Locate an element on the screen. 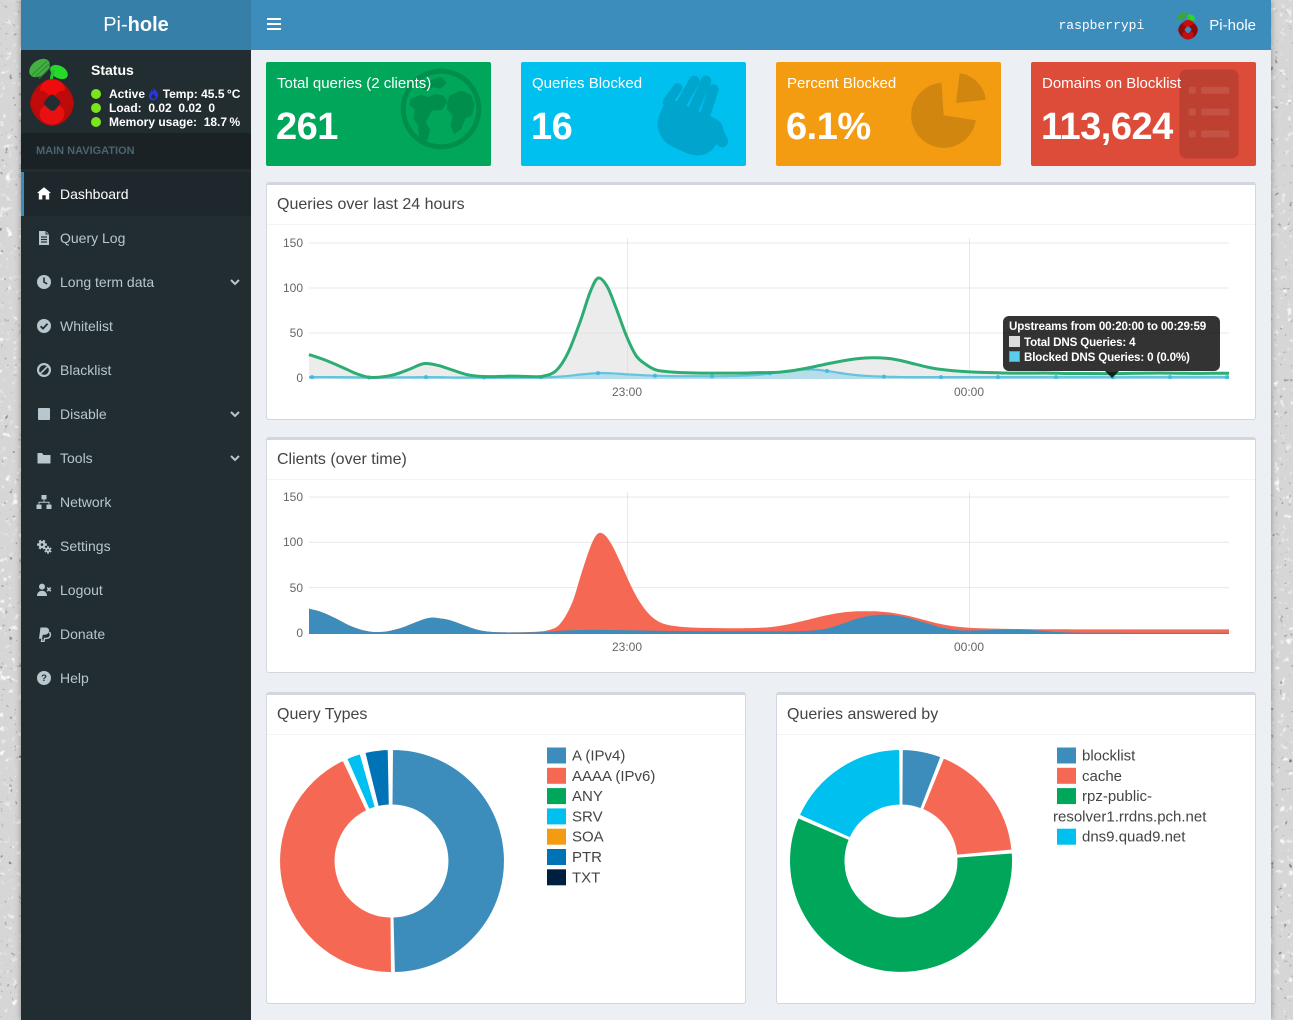  svg-text: resolver1.rrdns.pch.net is located at coordinates (1130, 816).